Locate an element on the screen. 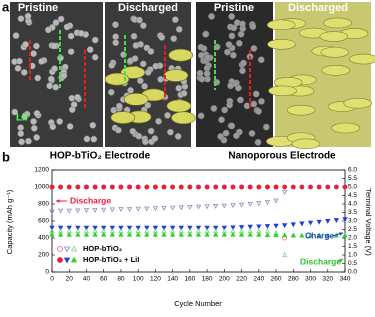  legend-label: HOP-bTiO₂ + LiI is located at coordinates (111, 259).